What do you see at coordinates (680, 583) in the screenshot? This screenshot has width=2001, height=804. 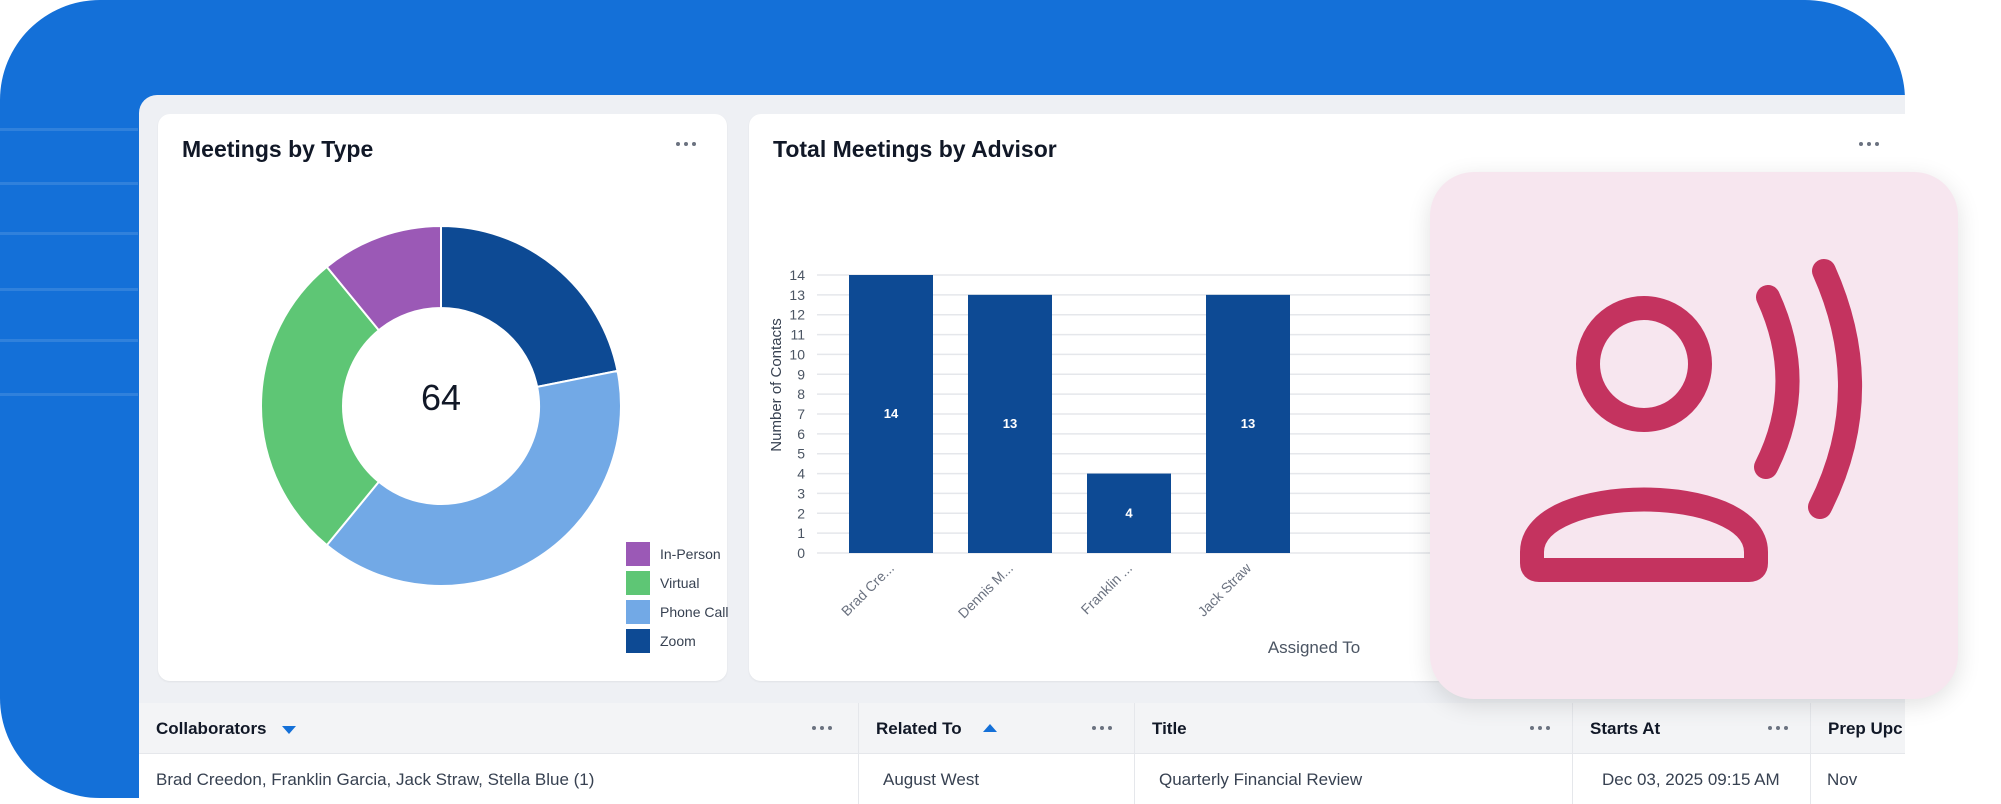 I see `legend-label: Virtual` at bounding box center [680, 583].